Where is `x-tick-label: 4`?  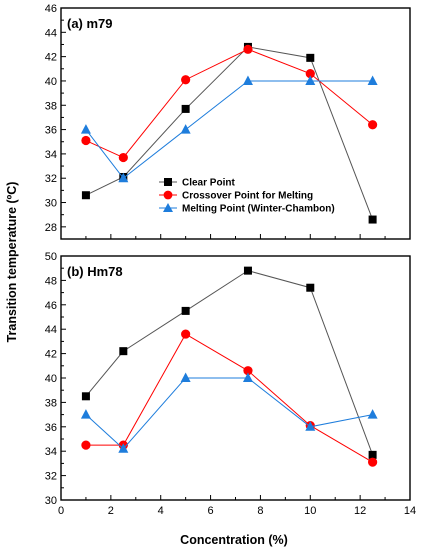
x-tick-label: 4 is located at coordinates (161, 511).